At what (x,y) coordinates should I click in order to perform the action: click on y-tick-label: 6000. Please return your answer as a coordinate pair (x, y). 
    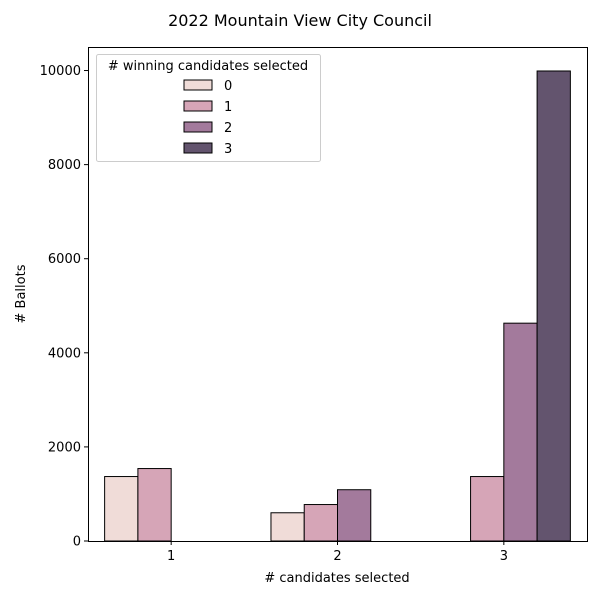
    Looking at the image, I should click on (64, 259).